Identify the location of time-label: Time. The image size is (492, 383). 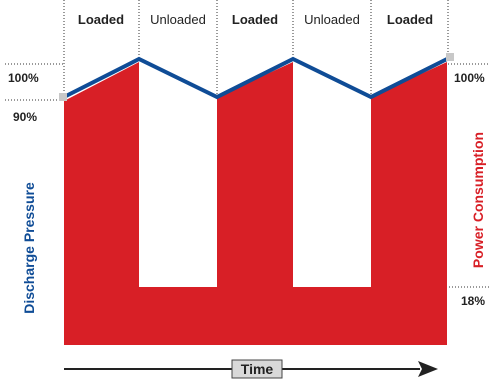
(257, 369).